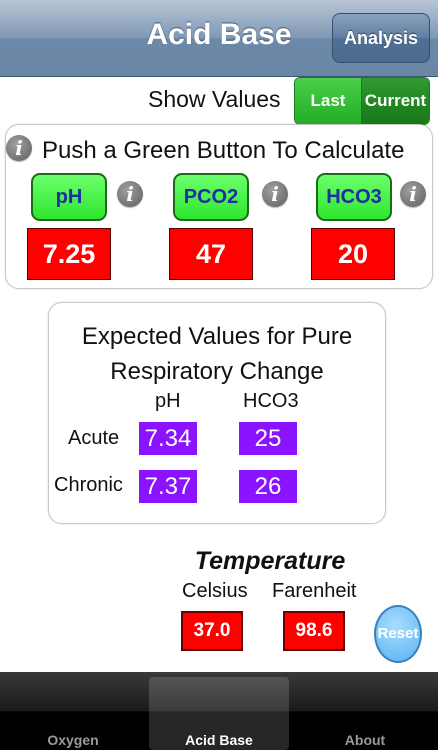 This screenshot has height=750, width=438. What do you see at coordinates (217, 371) in the screenshot?
I see `expected-title-line2: Respiratory Change` at bounding box center [217, 371].